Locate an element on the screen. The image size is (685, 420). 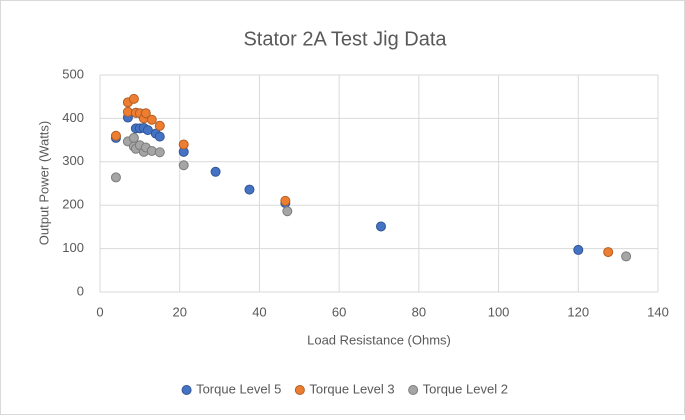
x-axis-title: Load Resistance (Ohms) is located at coordinates (379, 339).